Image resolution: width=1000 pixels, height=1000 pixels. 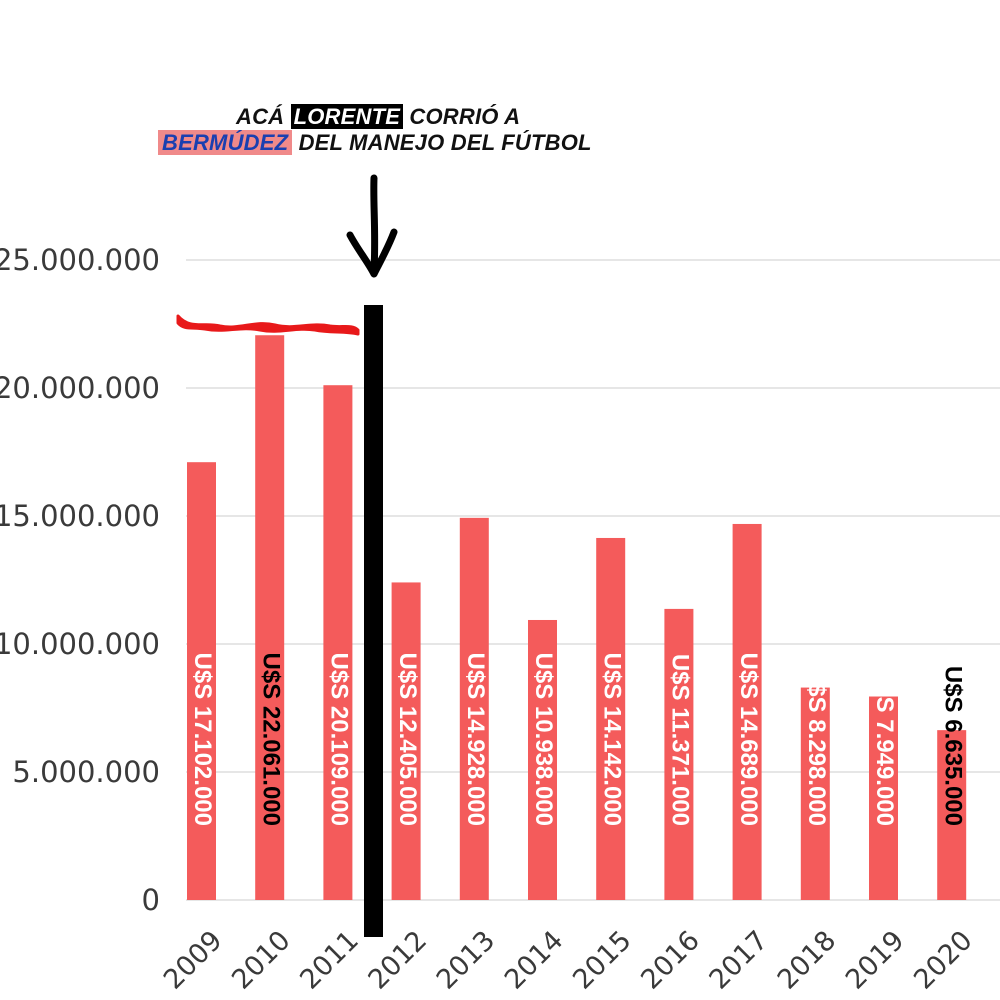 I want to click on bar-value-label: U$S 14.142.000, so click(x=611, y=739).